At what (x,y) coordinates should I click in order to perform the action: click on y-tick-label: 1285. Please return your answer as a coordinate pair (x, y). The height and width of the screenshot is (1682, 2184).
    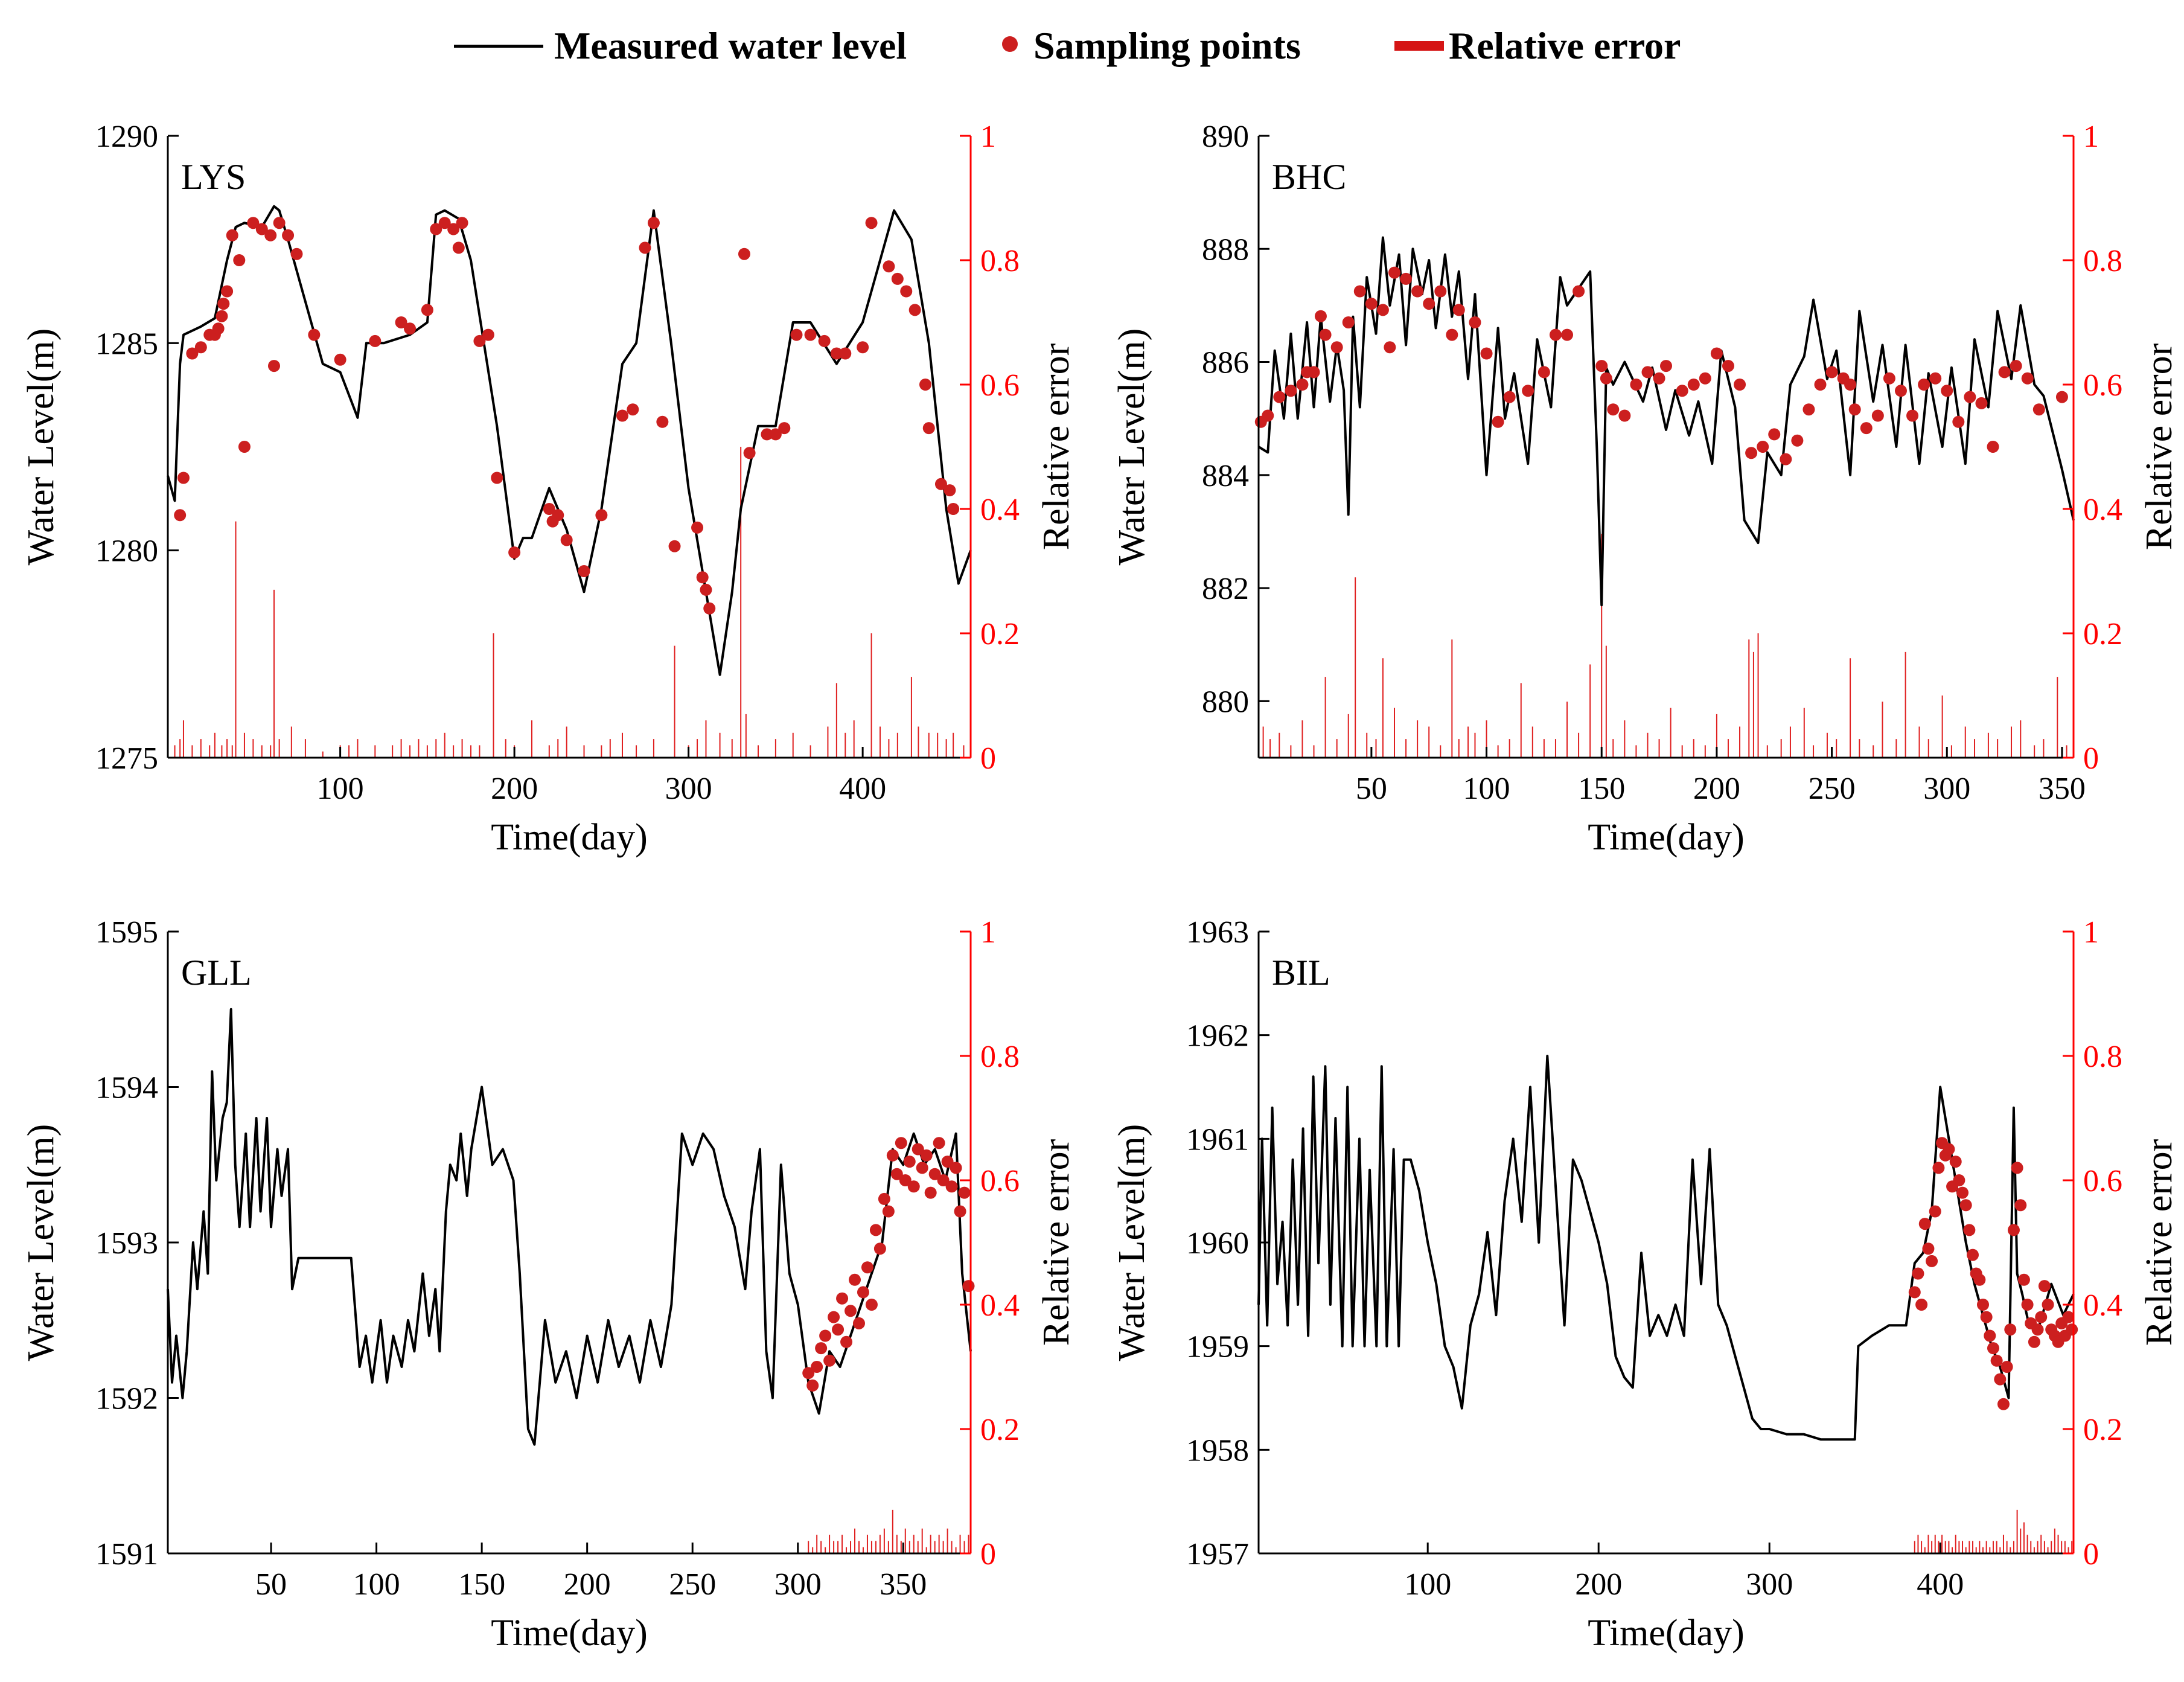
    Looking at the image, I should click on (127, 344).